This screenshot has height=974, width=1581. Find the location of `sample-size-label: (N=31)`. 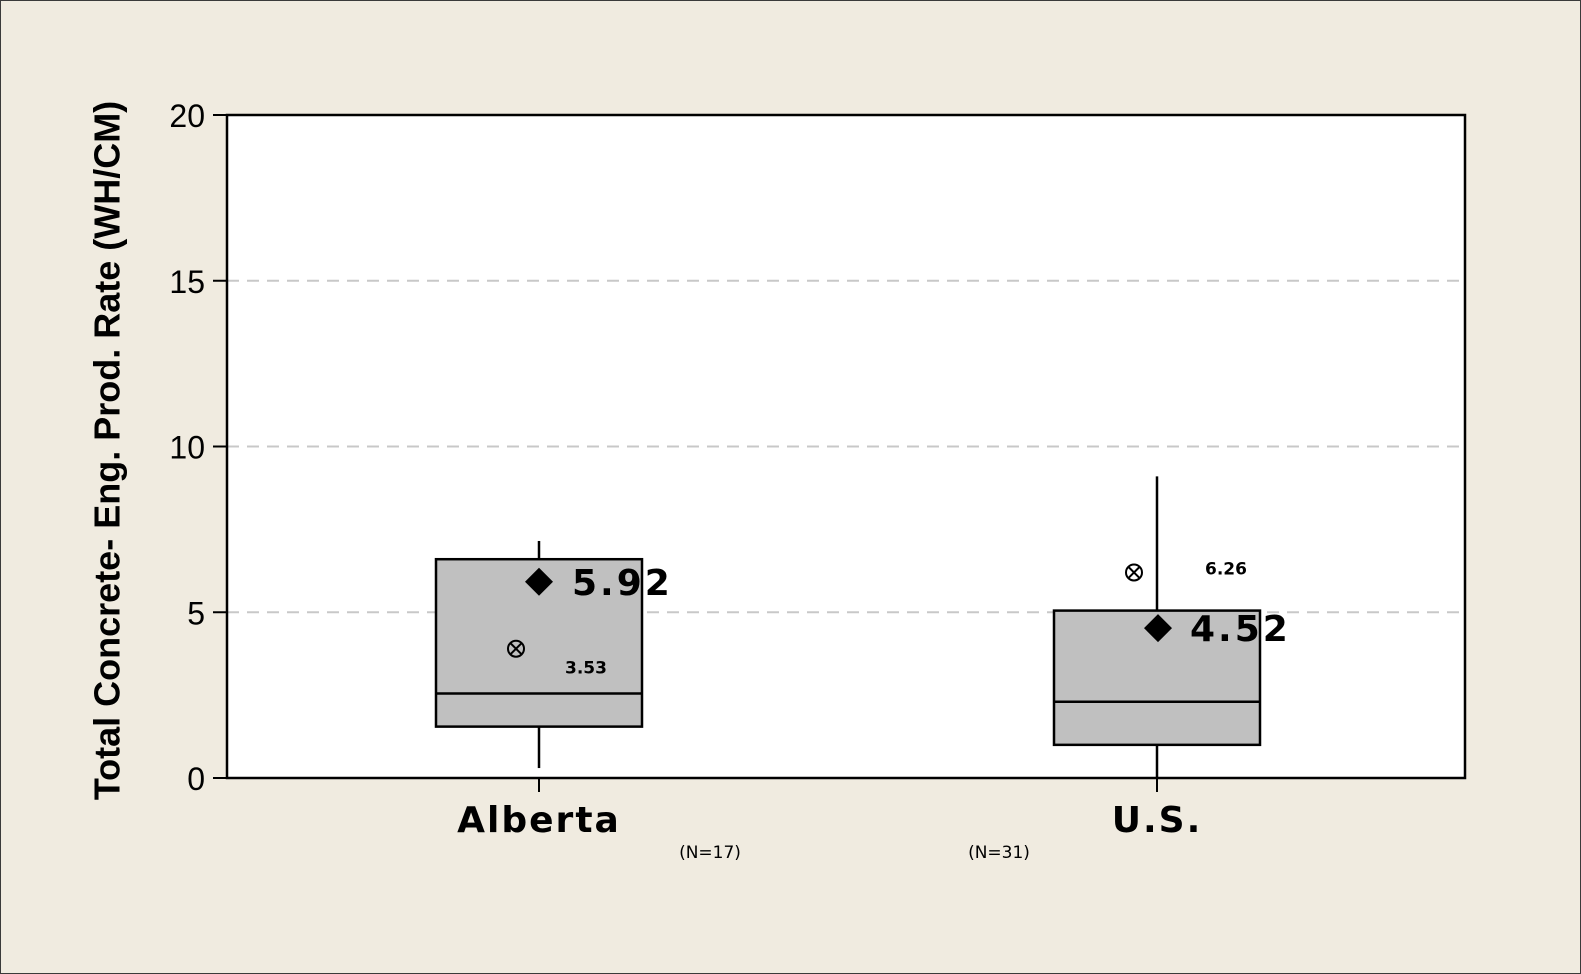

sample-size-label: (N=31) is located at coordinates (999, 853).